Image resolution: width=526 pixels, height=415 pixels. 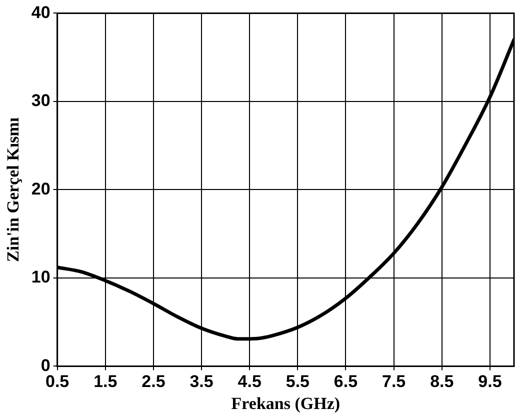 I want to click on x-tick-label: 9.5, so click(x=490, y=382).